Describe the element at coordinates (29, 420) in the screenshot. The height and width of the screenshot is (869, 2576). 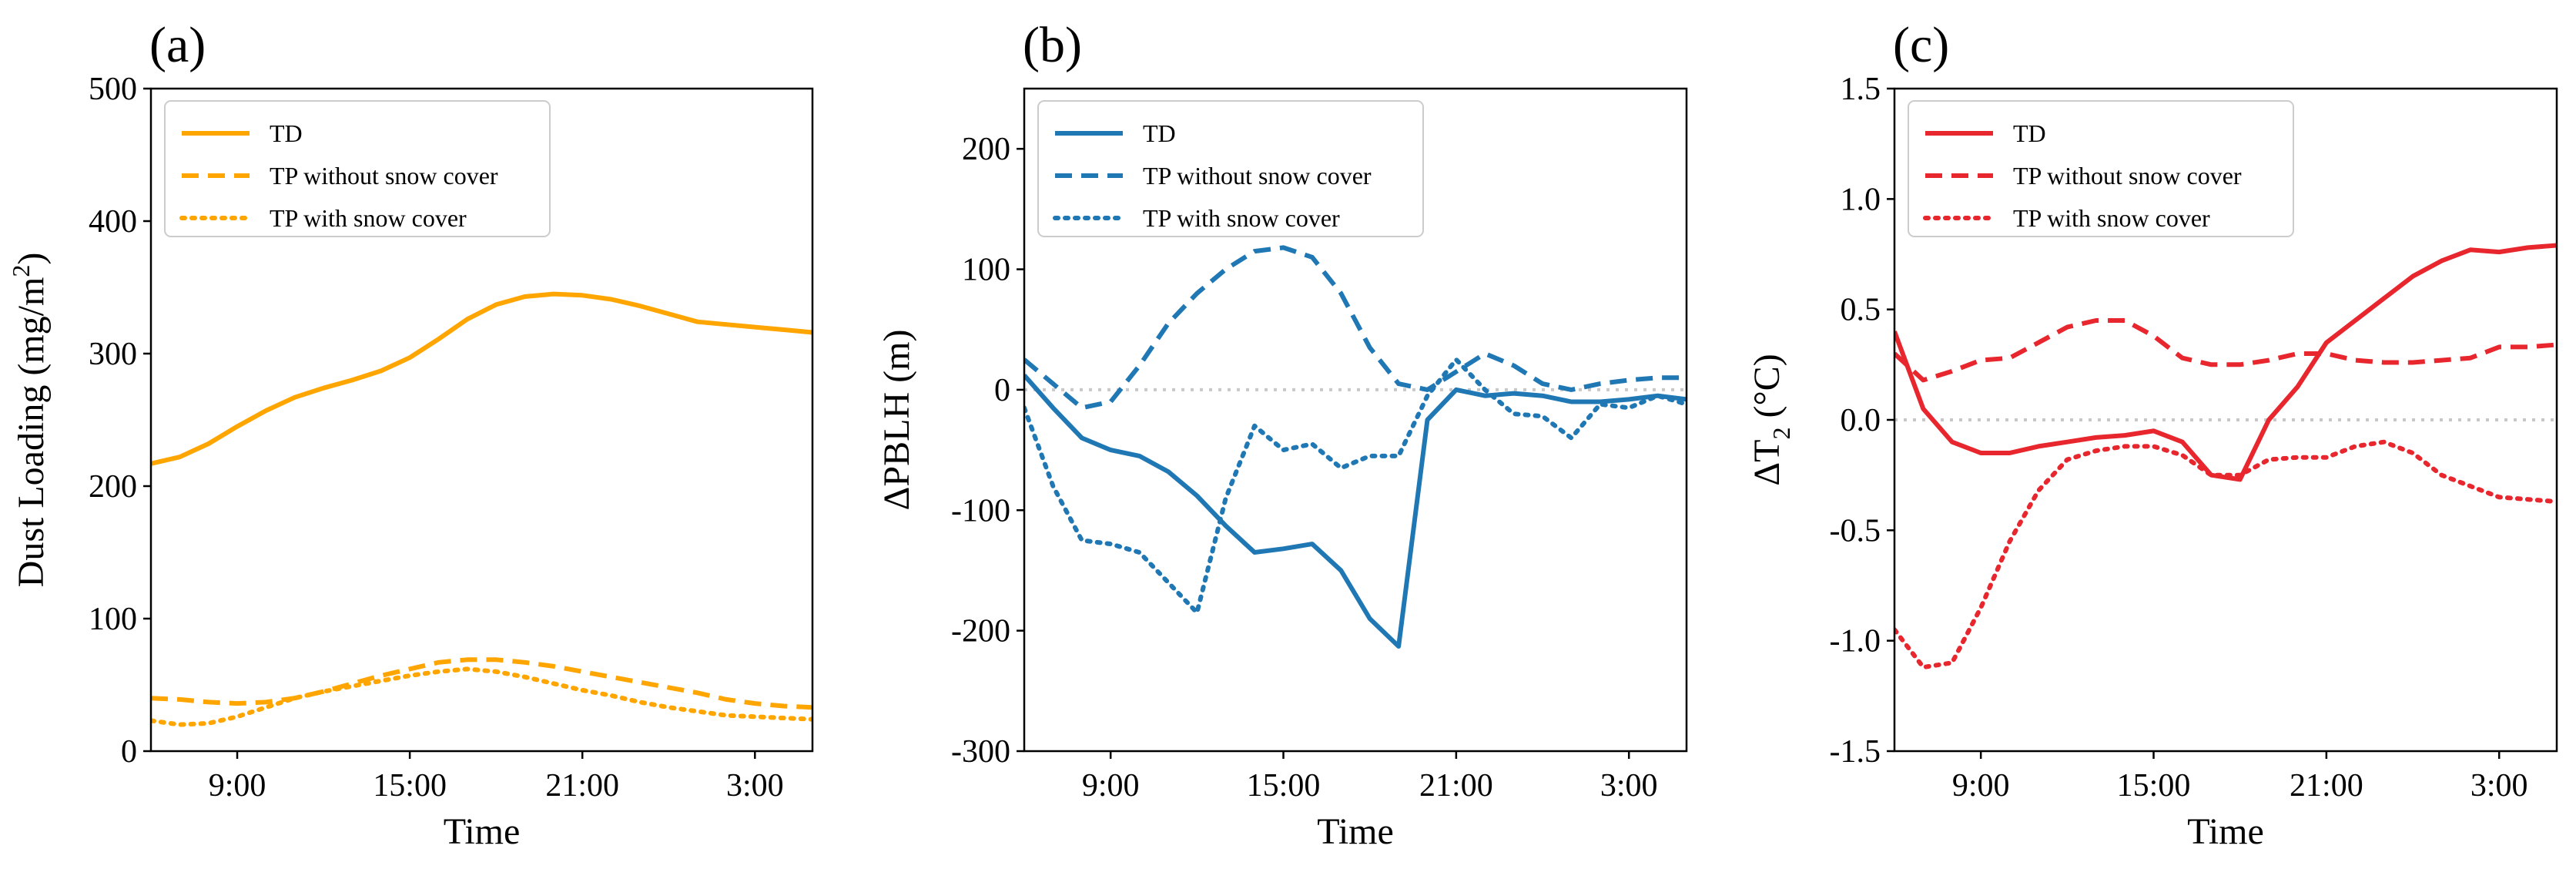
I see `y-axis-label: Dust Loading (mg/m2)` at that location.